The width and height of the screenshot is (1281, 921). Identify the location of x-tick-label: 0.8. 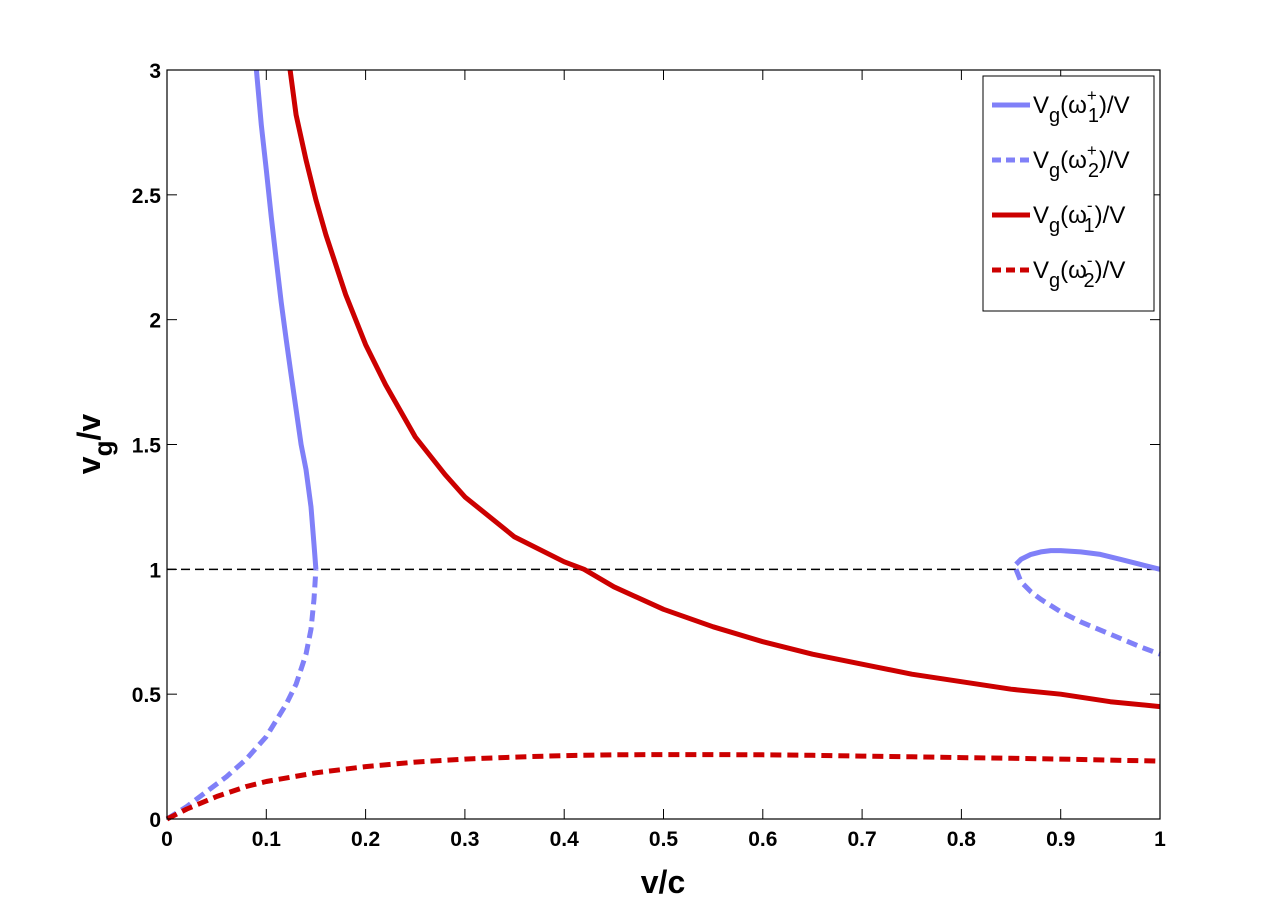
(962, 839).